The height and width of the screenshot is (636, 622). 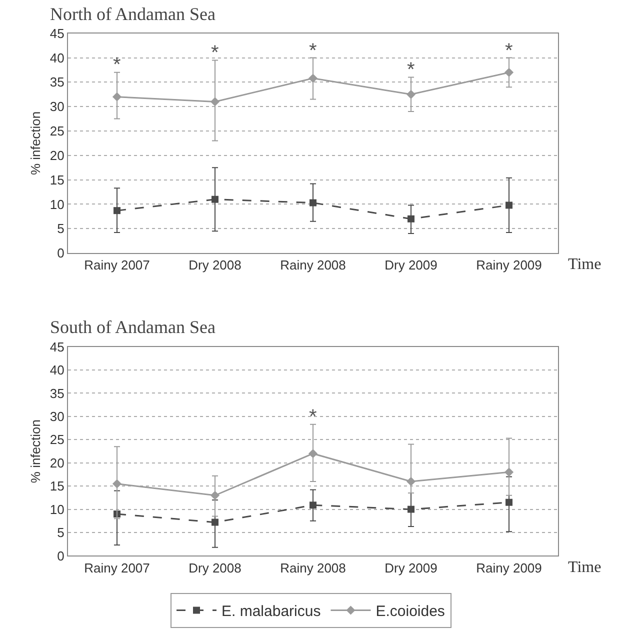 I want to click on legend-label: E.coioides, so click(x=410, y=611).